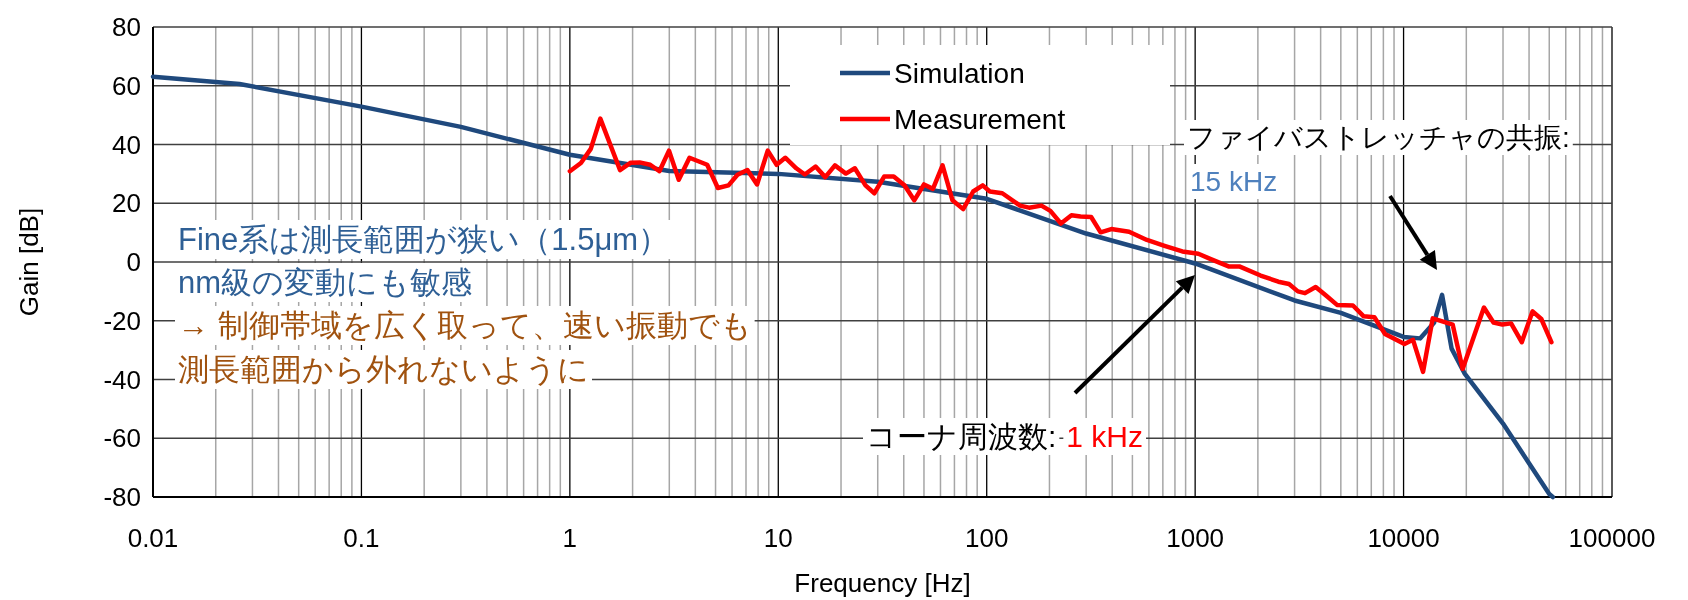 This screenshot has height=600, width=1688. I want to click on x-tick-label: 1, so click(570, 538).